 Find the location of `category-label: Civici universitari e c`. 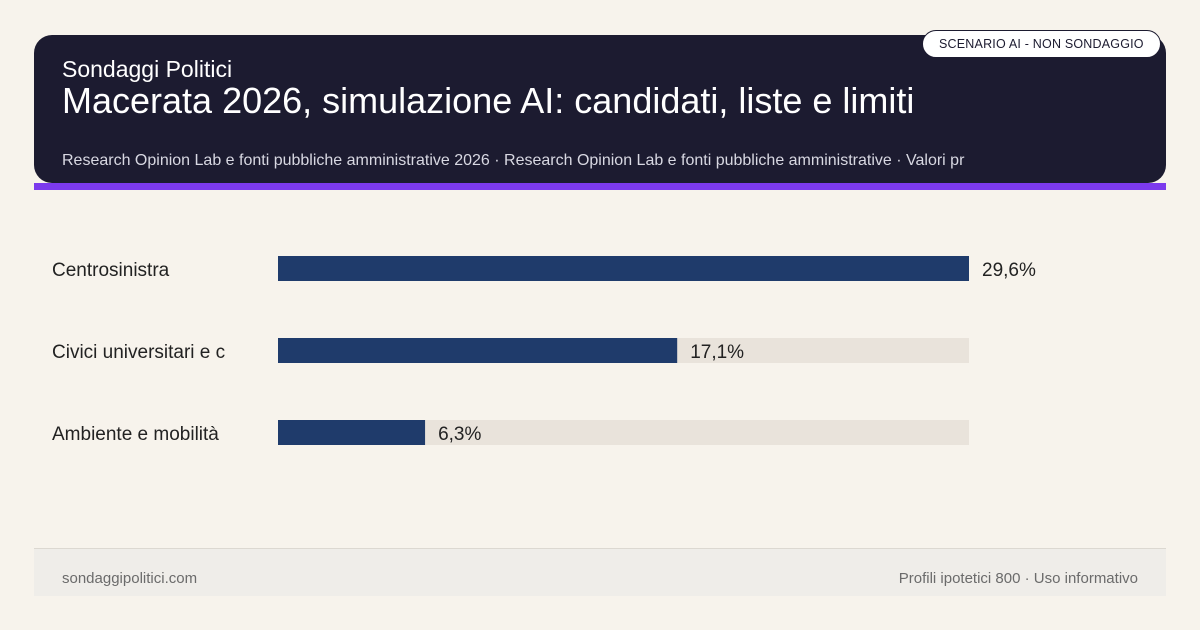

category-label: Civici universitari e c is located at coordinates (138, 352).